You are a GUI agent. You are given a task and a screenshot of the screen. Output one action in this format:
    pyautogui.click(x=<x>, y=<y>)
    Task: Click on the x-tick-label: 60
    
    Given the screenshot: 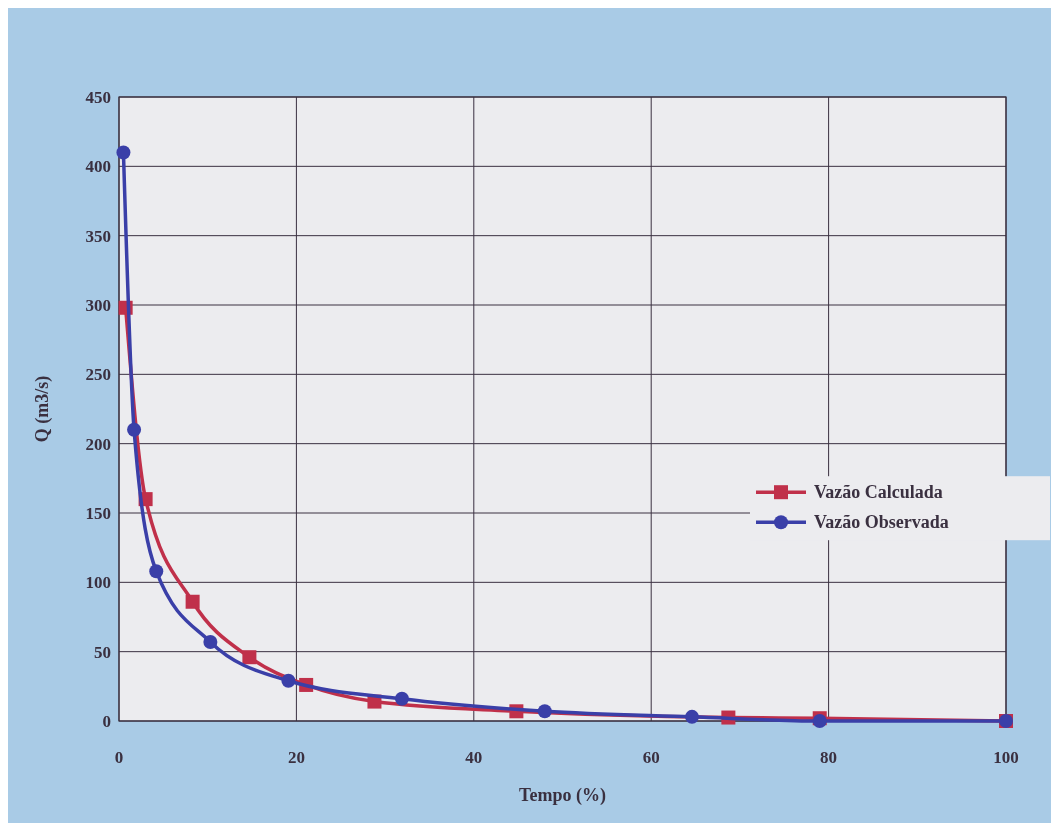 What is the action you would take?
    pyautogui.click(x=651, y=757)
    